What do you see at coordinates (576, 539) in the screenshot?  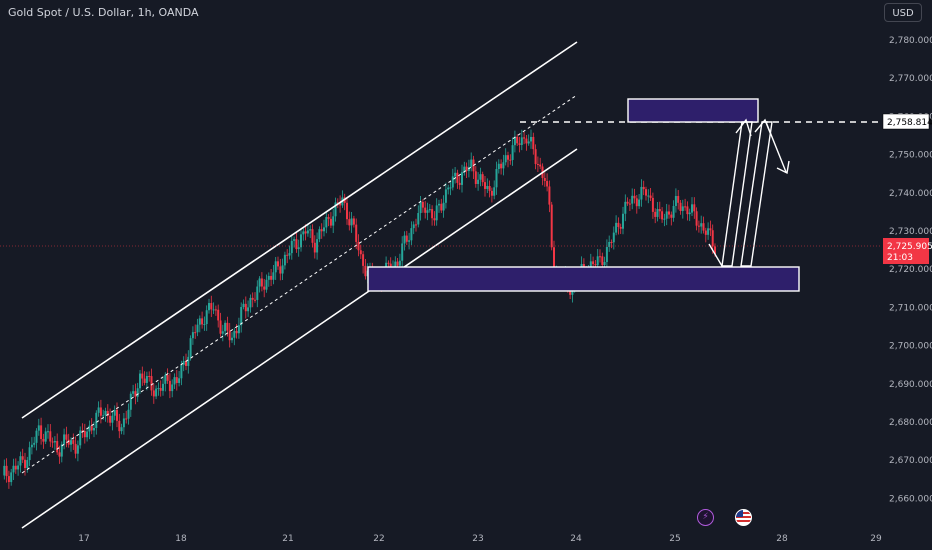 I see `time-tick-label: 24` at bounding box center [576, 539].